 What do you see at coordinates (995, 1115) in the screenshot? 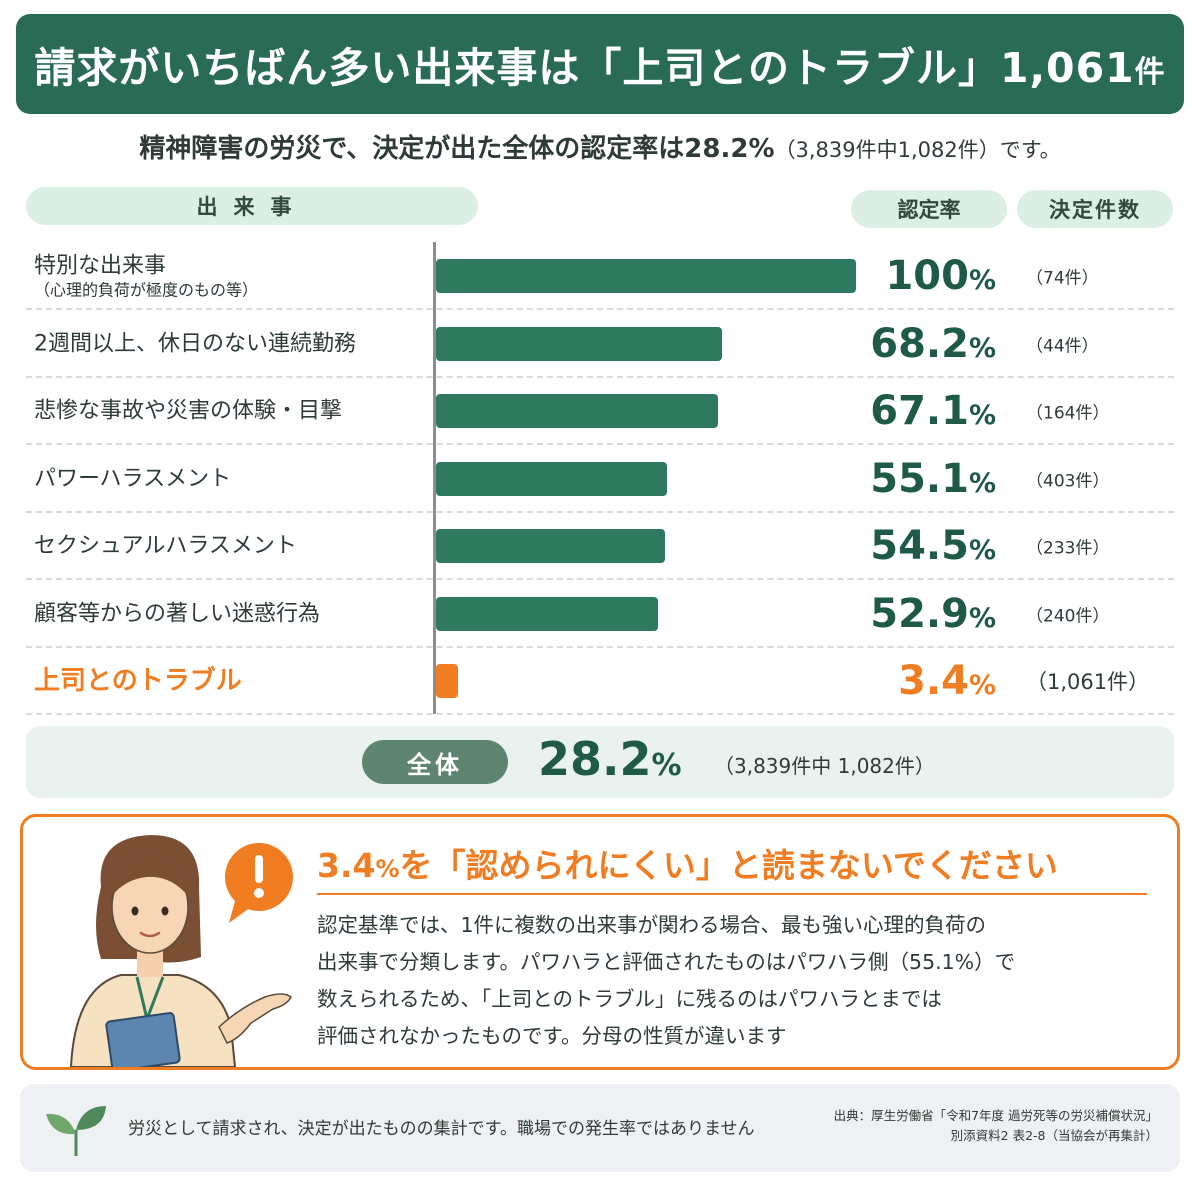
I see `source-line-1: 出典：厚生労働省「令和7年度 過労死等の労災補償状況」` at bounding box center [995, 1115].